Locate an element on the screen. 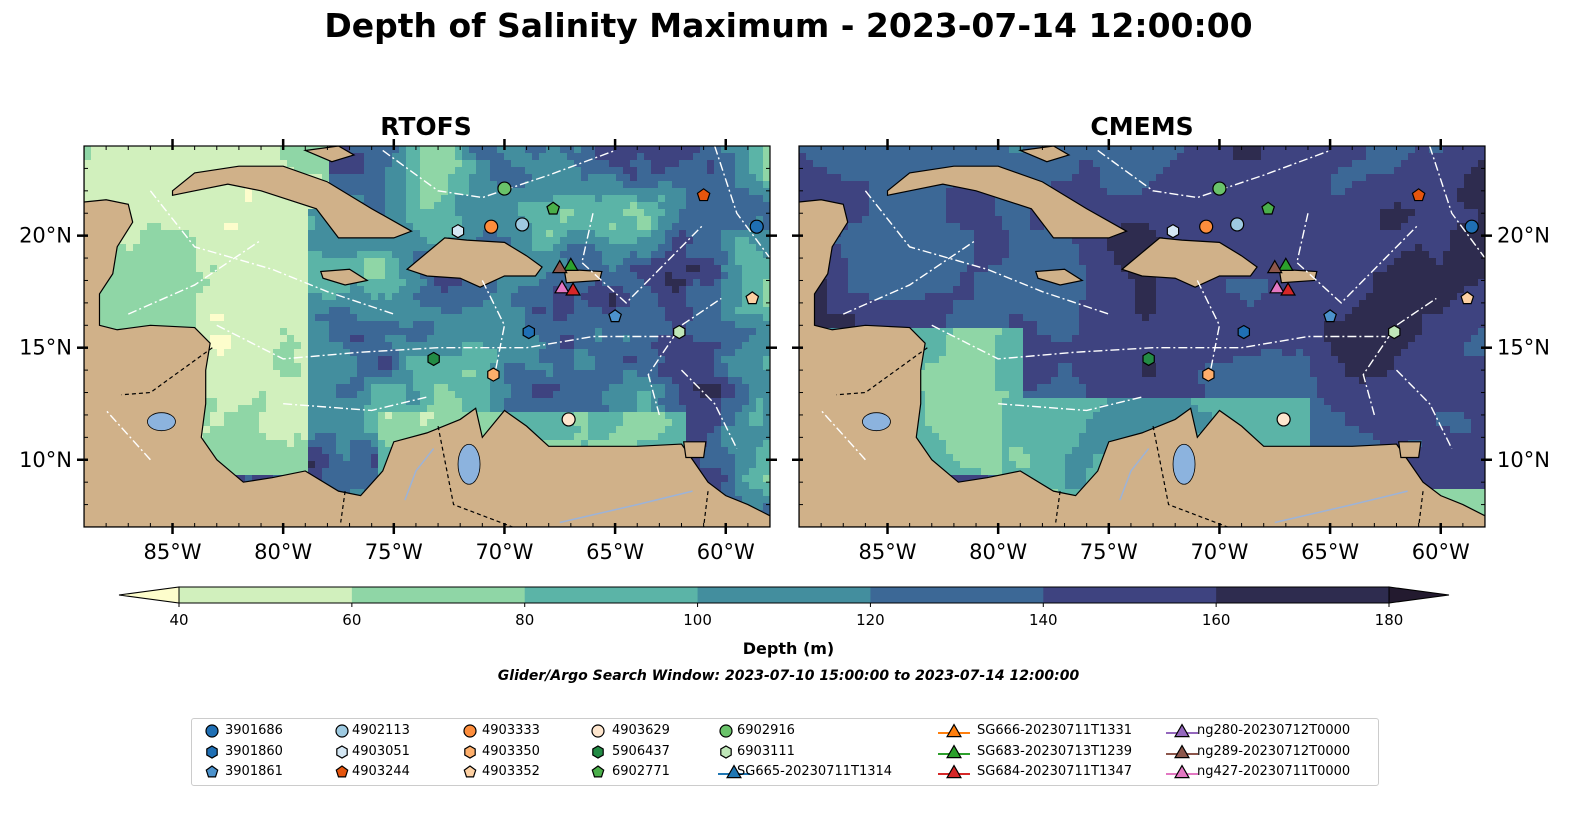 This screenshot has height=827, width=1577. colorbar-tick-label: 160 is located at coordinates (1216, 620).